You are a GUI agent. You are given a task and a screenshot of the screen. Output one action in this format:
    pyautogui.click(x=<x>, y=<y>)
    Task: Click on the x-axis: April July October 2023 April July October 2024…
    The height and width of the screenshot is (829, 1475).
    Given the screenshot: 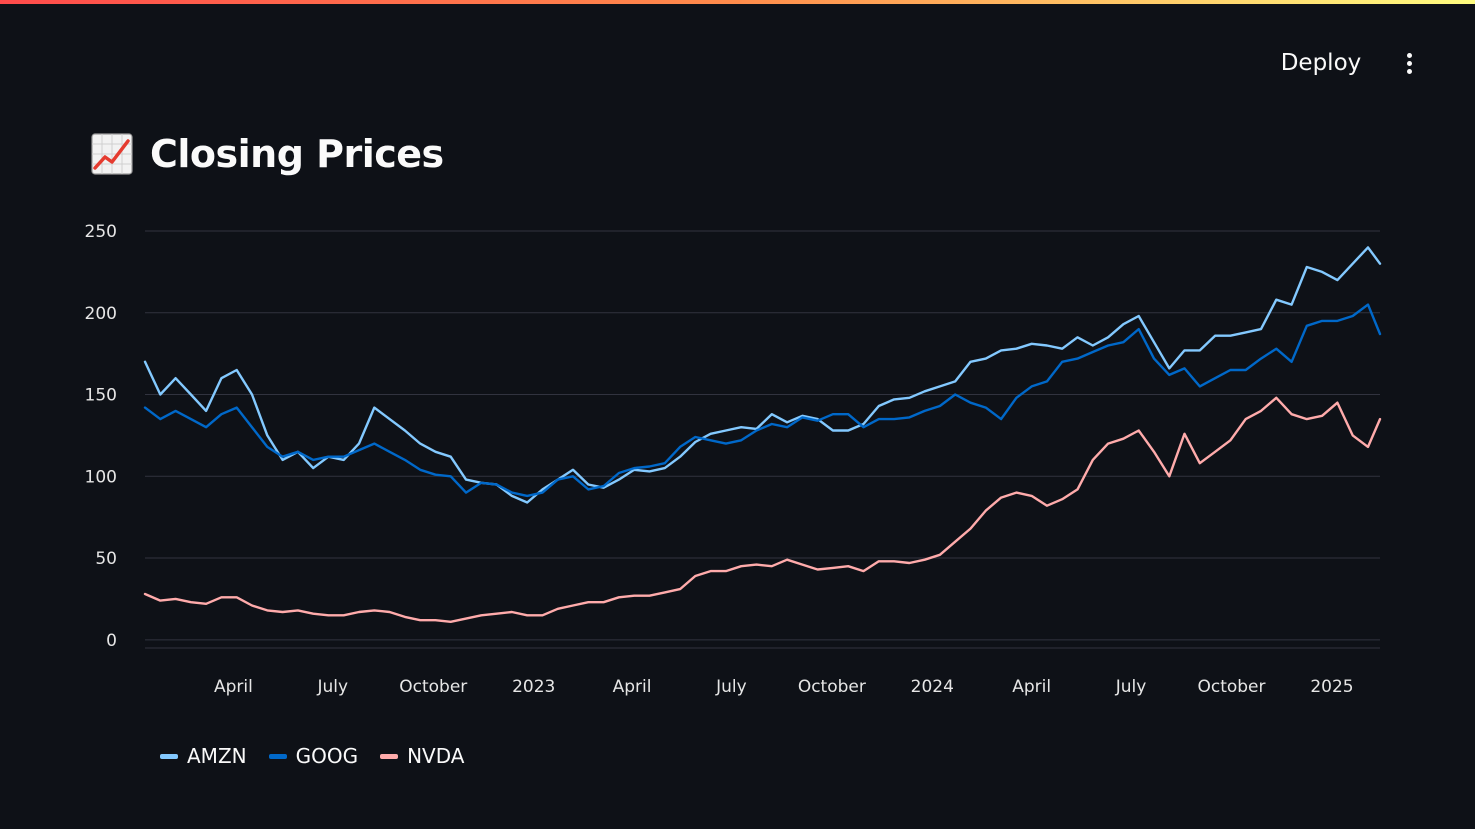 What is the action you would take?
    pyautogui.click(x=784, y=687)
    